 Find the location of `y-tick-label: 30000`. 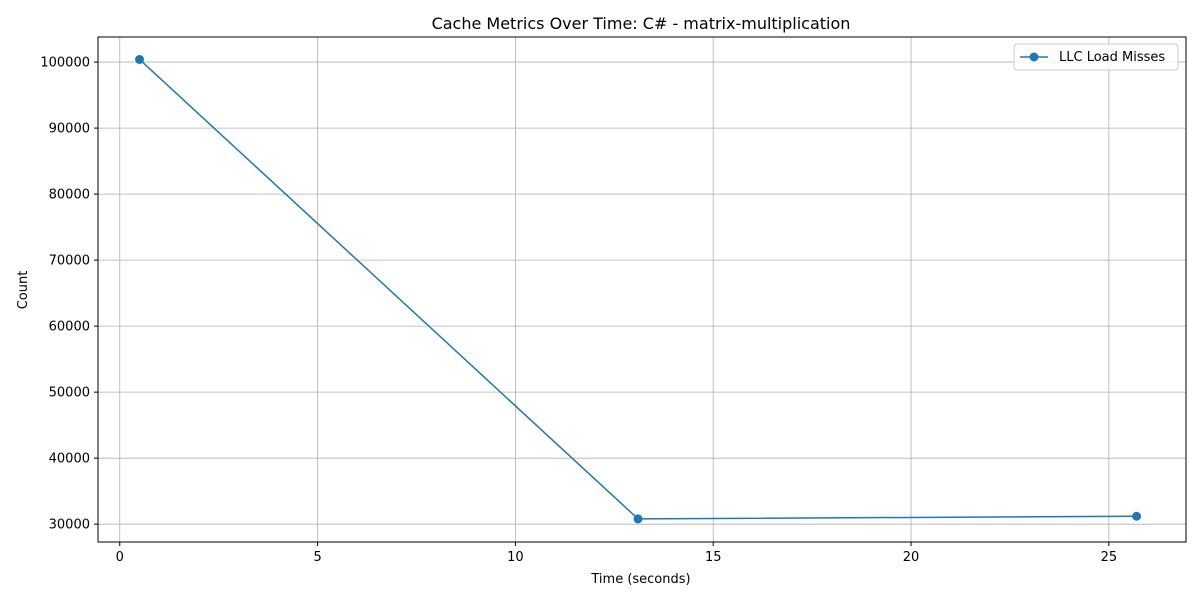

y-tick-label: 30000 is located at coordinates (69, 525).